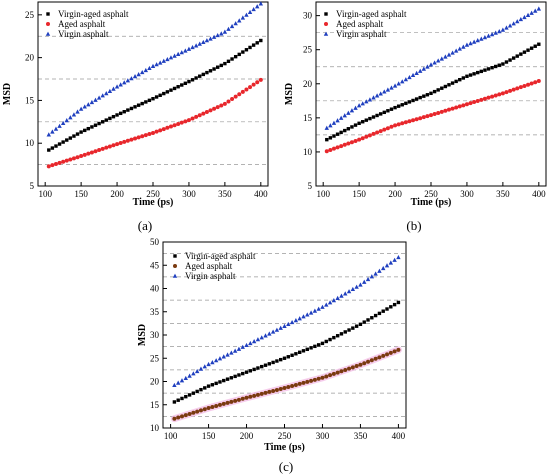  What do you see at coordinates (225, 194) in the screenshot?
I see `x-tick-label: 350` at bounding box center [225, 194].